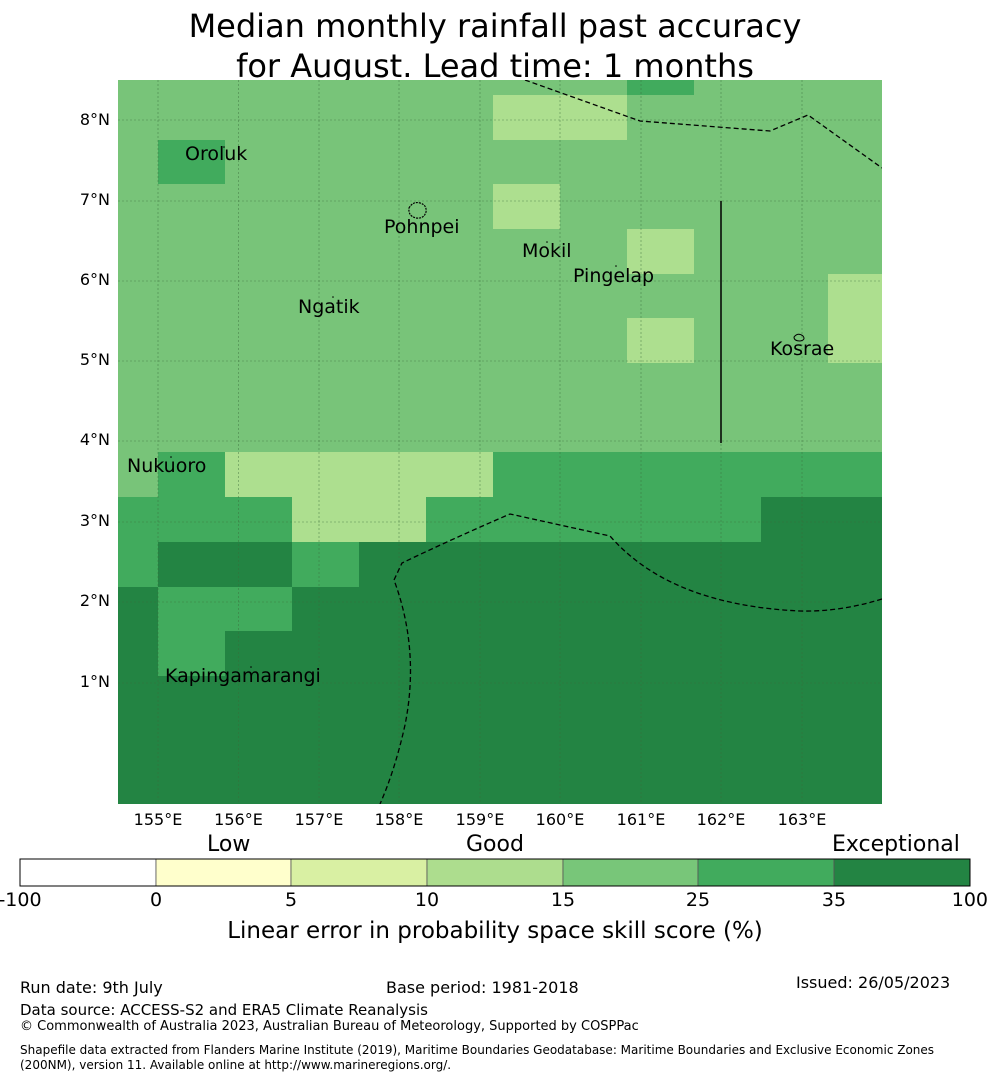  Describe the element at coordinates (399, 819) in the screenshot. I see `lon-label: 158°E` at that location.